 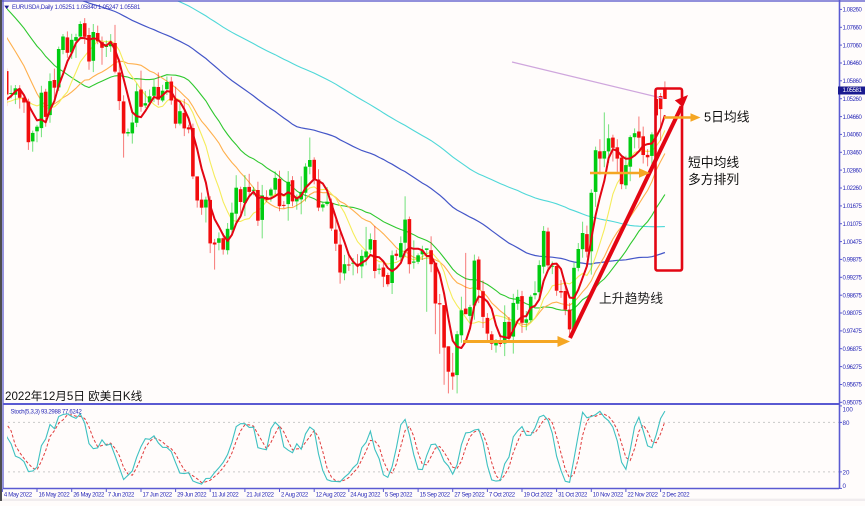 I want to click on svg-text: 22 Nov 2022, so click(x=642, y=496).